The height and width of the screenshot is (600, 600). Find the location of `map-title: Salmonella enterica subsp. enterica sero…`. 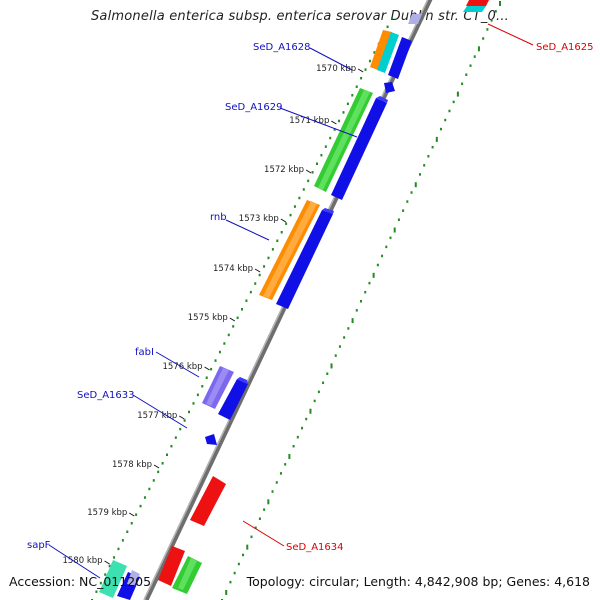

map-title: Salmonella enterica subsp. enterica sero… is located at coordinates (299, 16).